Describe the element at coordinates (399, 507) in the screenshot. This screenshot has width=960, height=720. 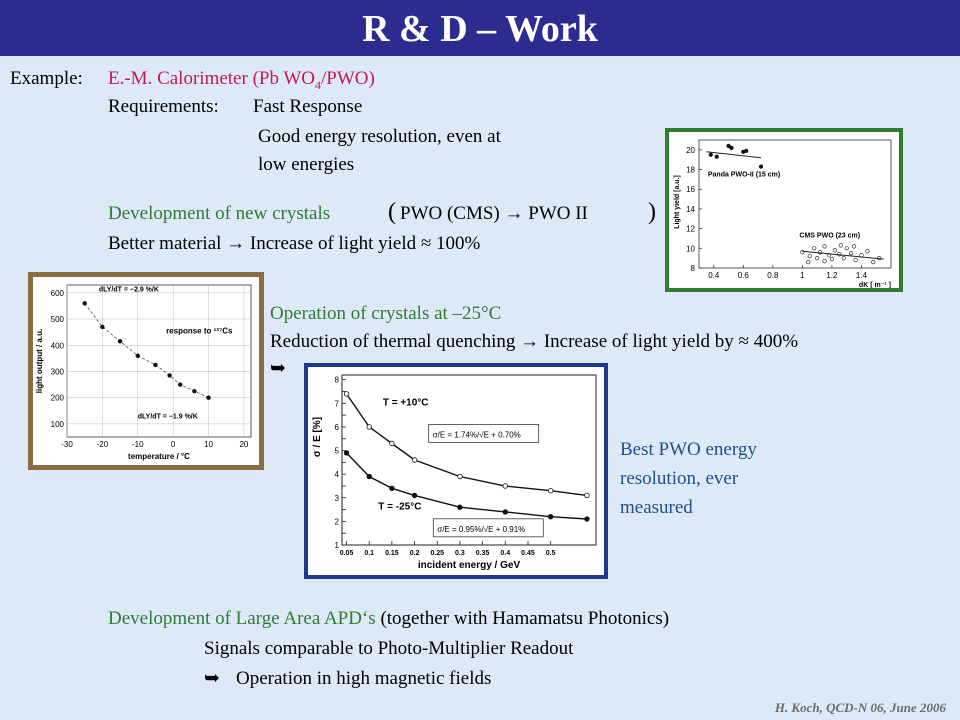
I see `series-label: T = -25°C` at that location.